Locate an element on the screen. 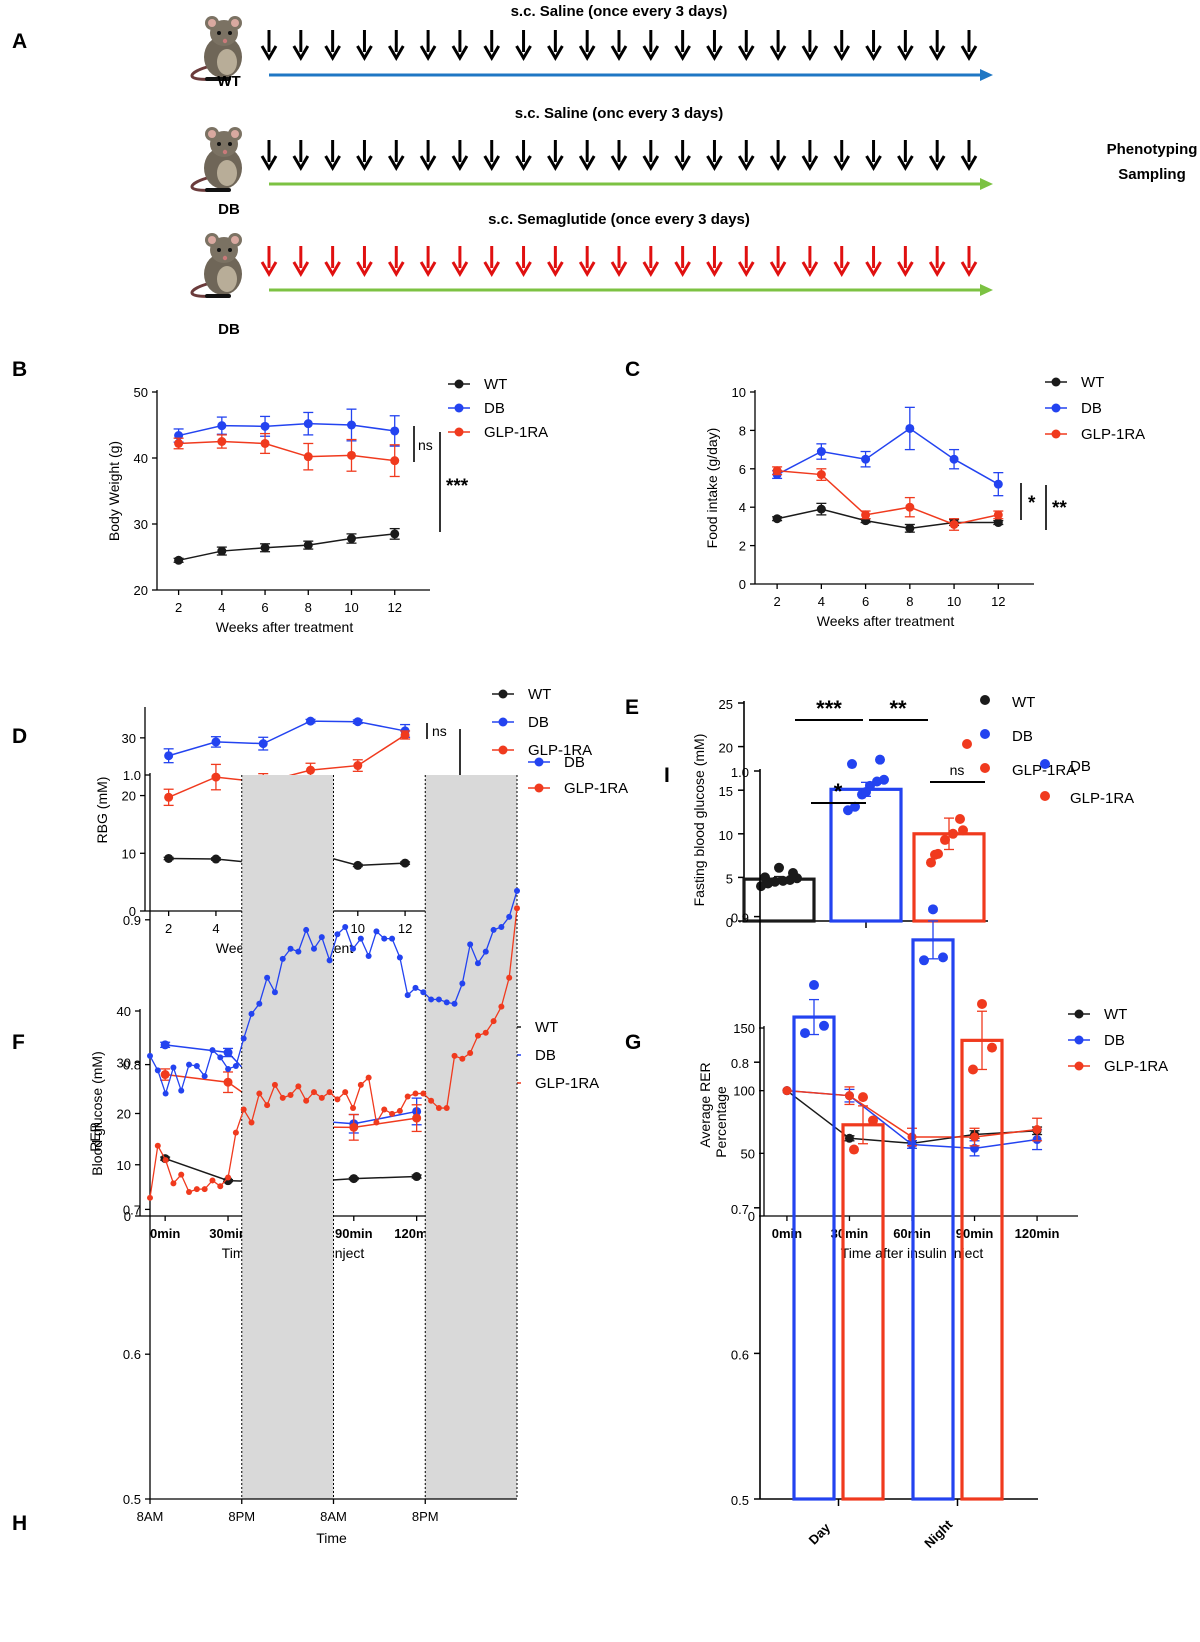  y-axis-label: Percentage is located at coordinates (721, 1122).